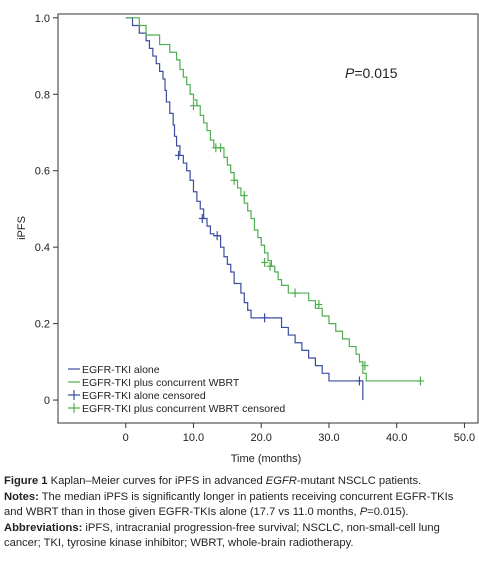  I want to click on x-tick-label: 10.0, so click(193, 438).